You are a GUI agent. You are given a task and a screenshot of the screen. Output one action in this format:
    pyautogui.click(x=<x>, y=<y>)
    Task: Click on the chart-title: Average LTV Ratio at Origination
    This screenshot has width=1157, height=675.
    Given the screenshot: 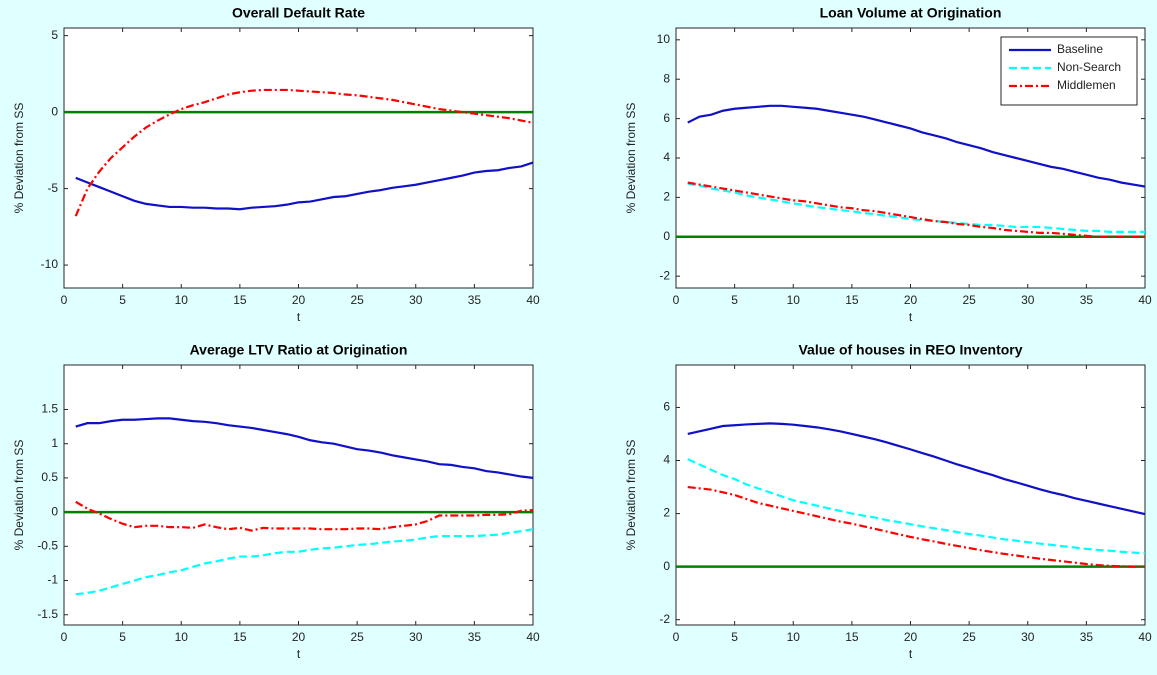 What is the action you would take?
    pyautogui.click(x=299, y=350)
    